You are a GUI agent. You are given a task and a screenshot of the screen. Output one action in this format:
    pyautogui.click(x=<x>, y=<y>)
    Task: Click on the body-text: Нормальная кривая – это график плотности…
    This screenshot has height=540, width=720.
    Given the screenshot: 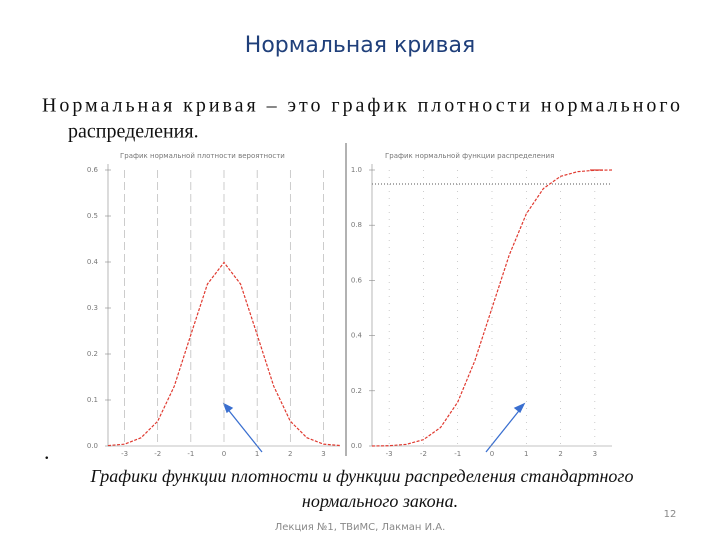 What is the action you would take?
    pyautogui.click(x=361, y=106)
    